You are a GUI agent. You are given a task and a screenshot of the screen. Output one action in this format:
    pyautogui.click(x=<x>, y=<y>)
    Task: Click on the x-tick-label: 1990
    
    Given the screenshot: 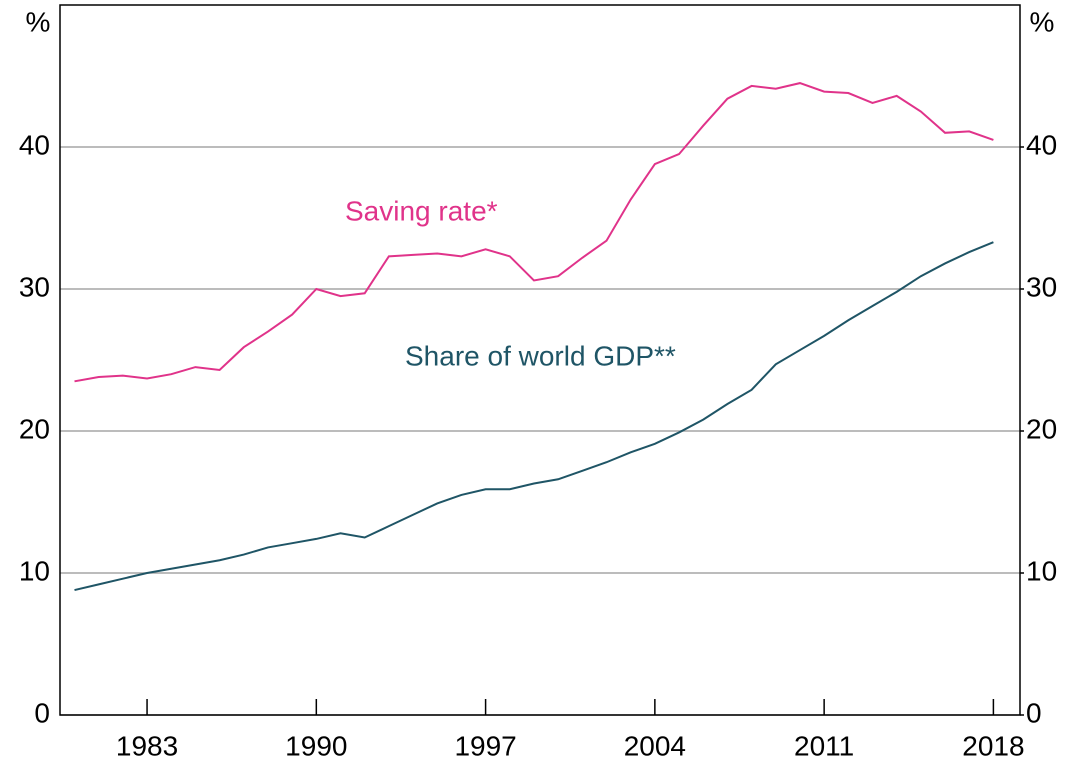 What is the action you would take?
    pyautogui.click(x=316, y=745)
    